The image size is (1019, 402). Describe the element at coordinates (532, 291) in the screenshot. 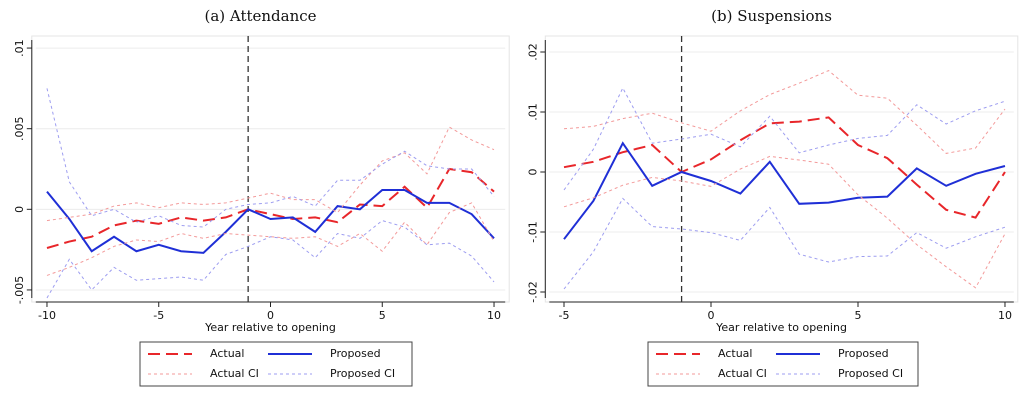

I see `y-tick-label: -.02` at that location.